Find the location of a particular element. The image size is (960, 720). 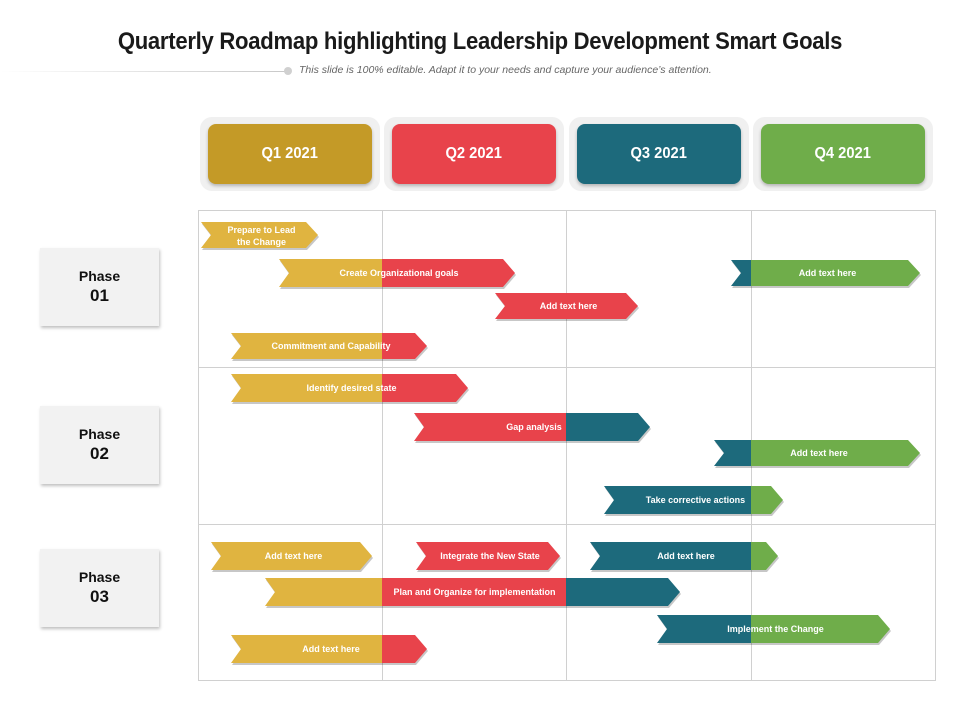

task-arrow: Plan and Organize for implementation is located at coordinates (473, 593).